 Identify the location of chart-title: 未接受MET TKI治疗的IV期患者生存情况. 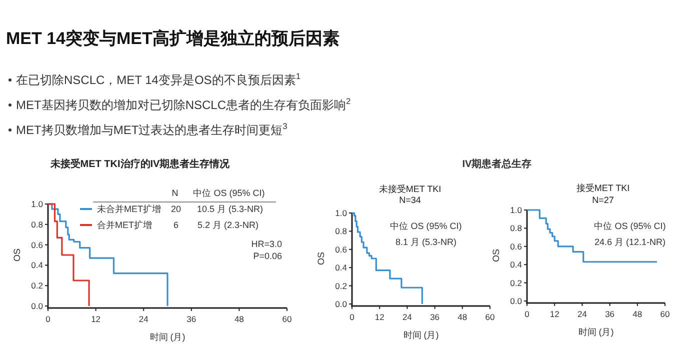
(140, 164).